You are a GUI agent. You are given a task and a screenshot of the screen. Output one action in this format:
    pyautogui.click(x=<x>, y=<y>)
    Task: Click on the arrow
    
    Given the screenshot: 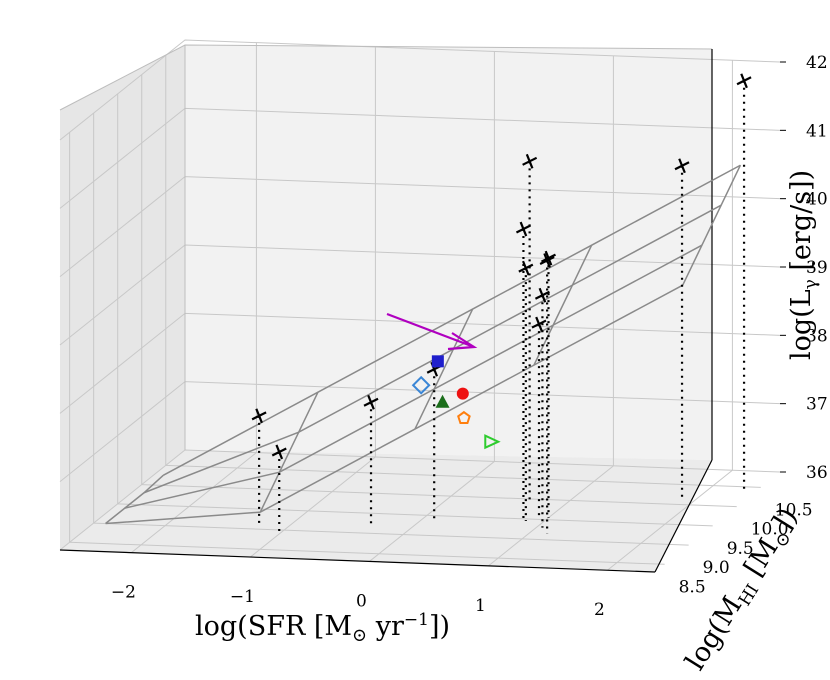 What is the action you would take?
    pyautogui.click(x=432, y=331)
    